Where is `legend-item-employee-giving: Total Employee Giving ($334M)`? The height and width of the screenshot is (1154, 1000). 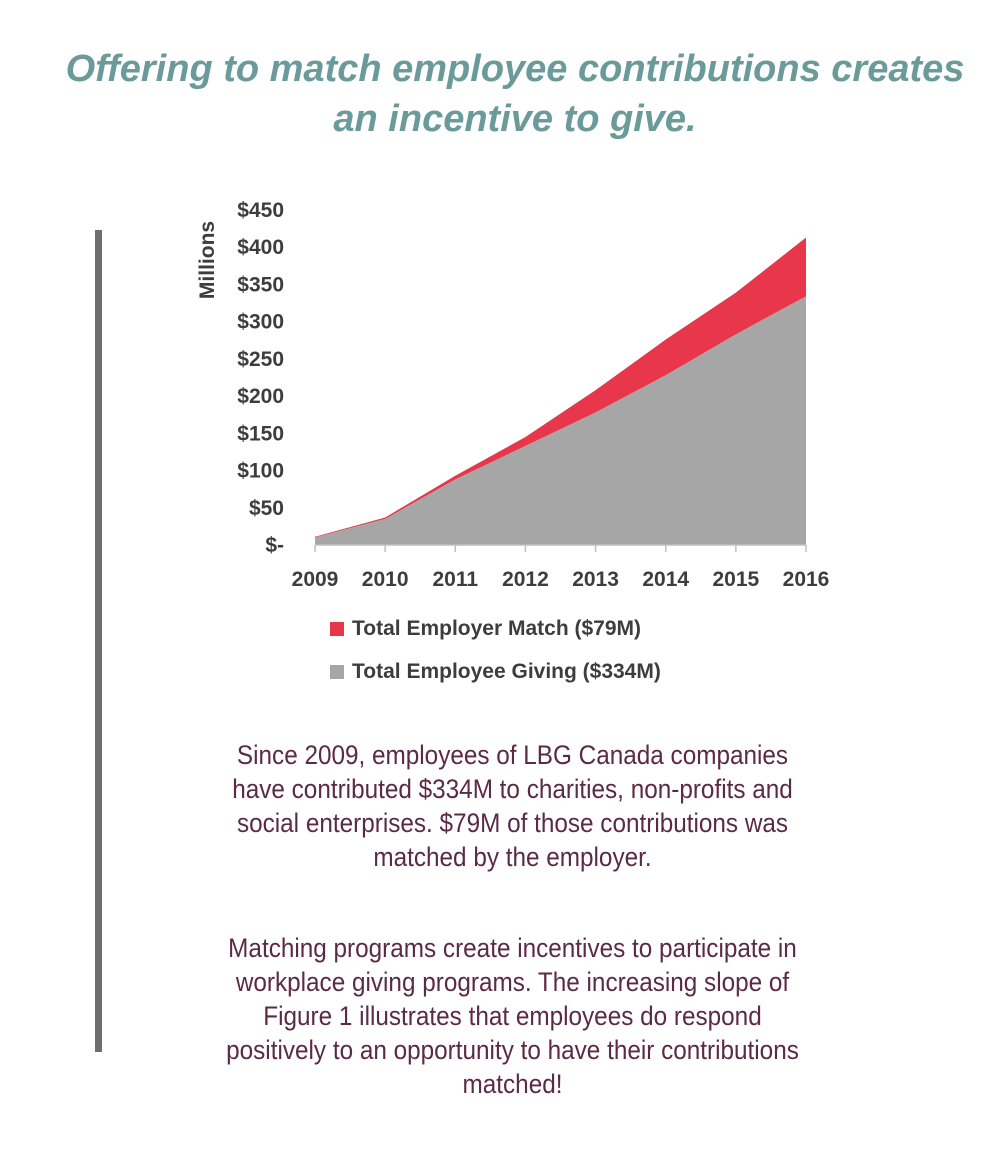 legend-item-employee-giving: Total Employee Giving ($334M) is located at coordinates (495, 672).